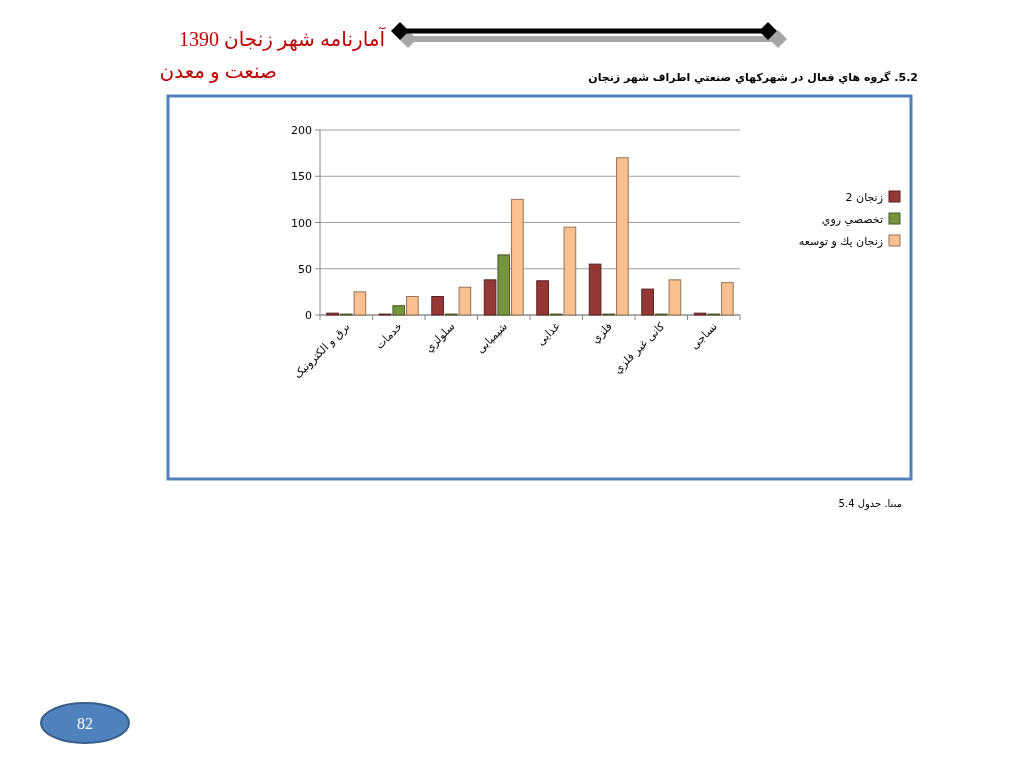  Describe the element at coordinates (308, 315) in the screenshot. I see `y-tick-label: 0` at that location.